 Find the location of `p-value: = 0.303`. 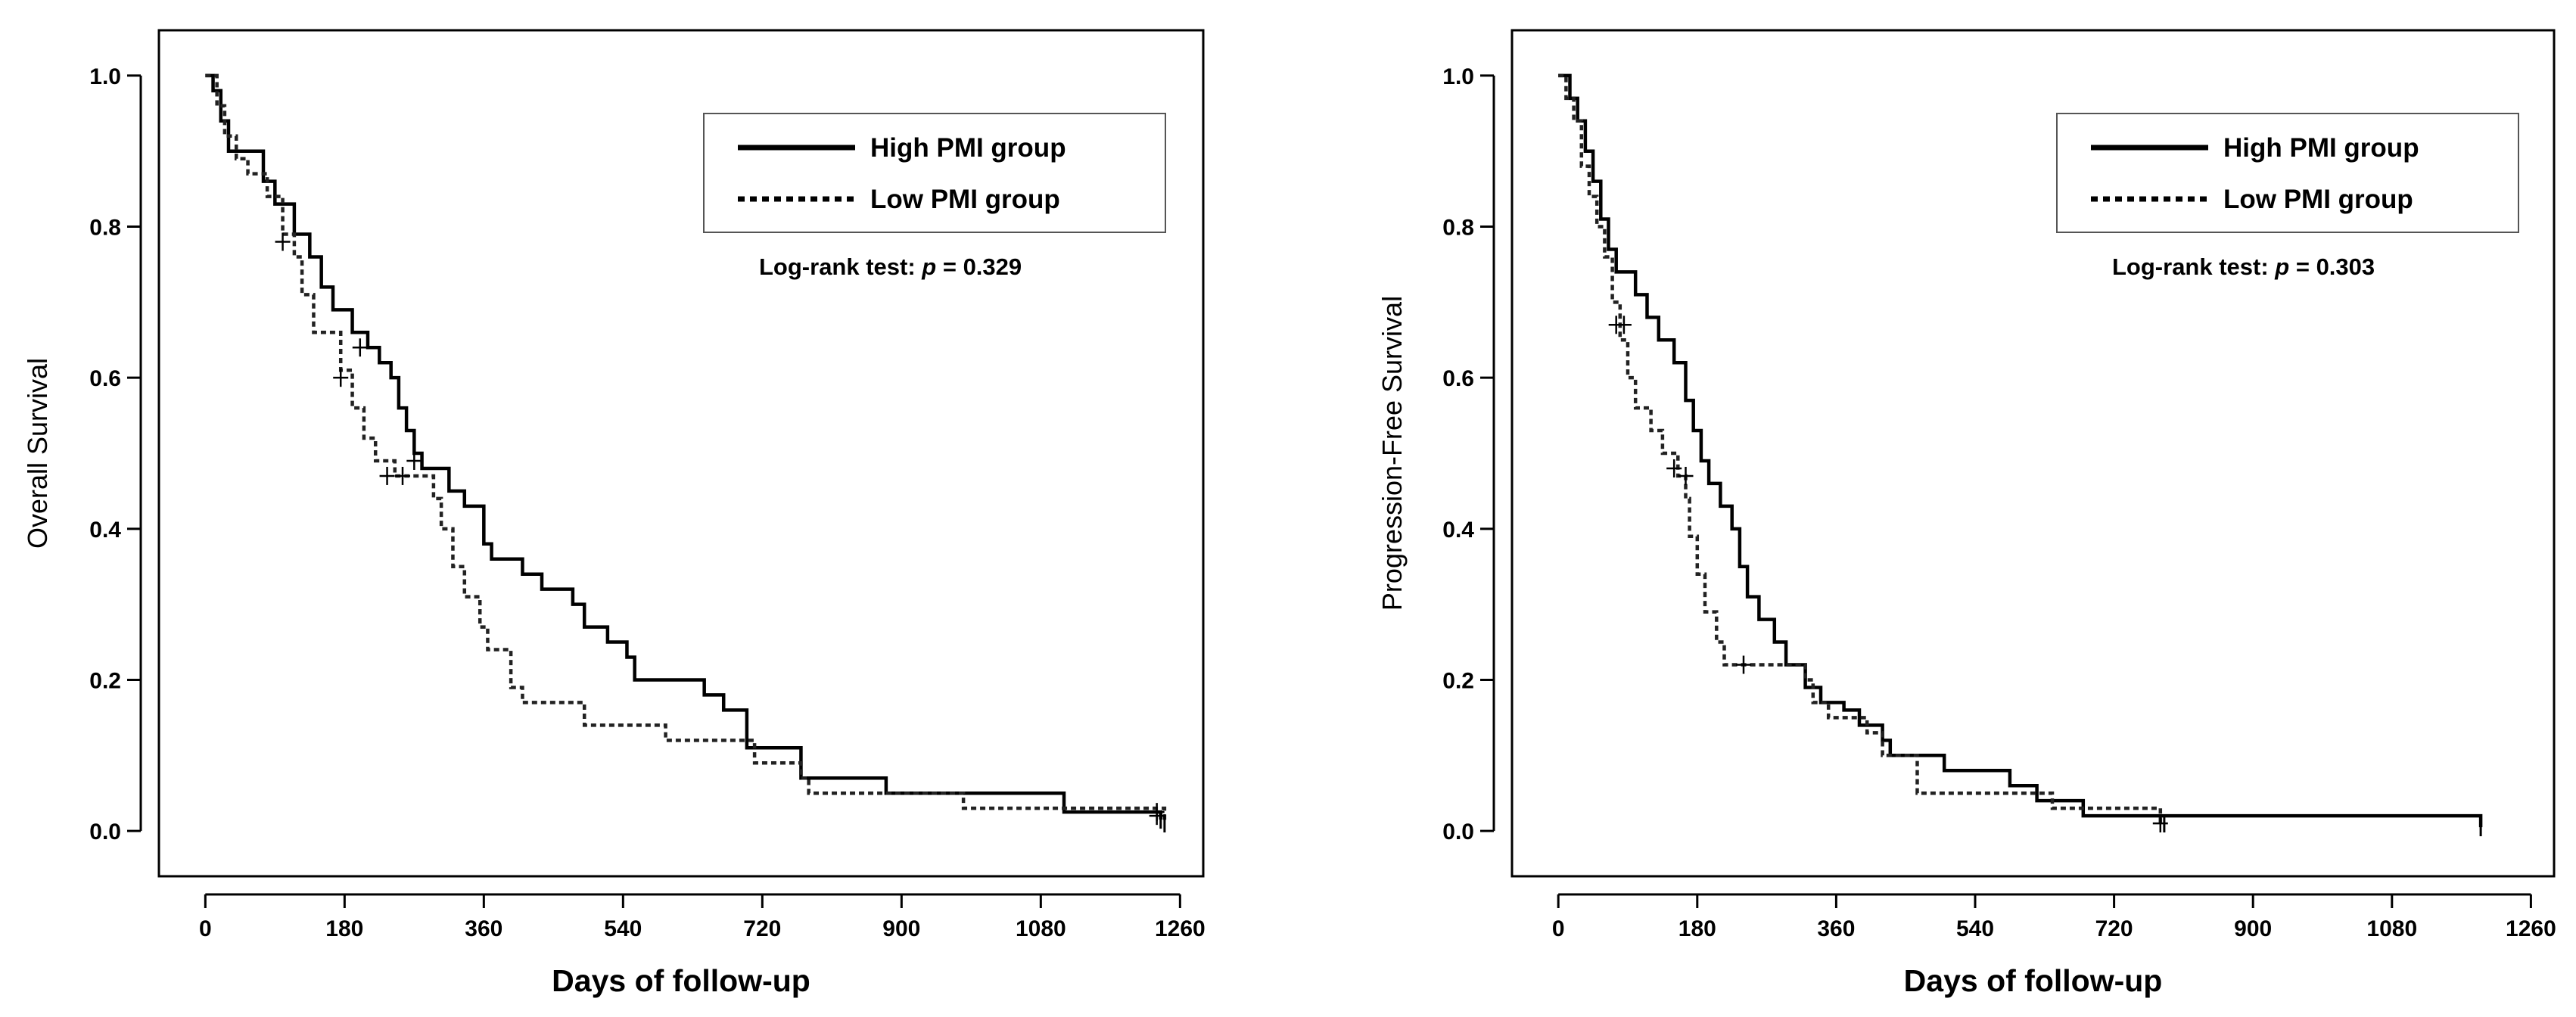

p-value: = 0.303 is located at coordinates (2332, 266).